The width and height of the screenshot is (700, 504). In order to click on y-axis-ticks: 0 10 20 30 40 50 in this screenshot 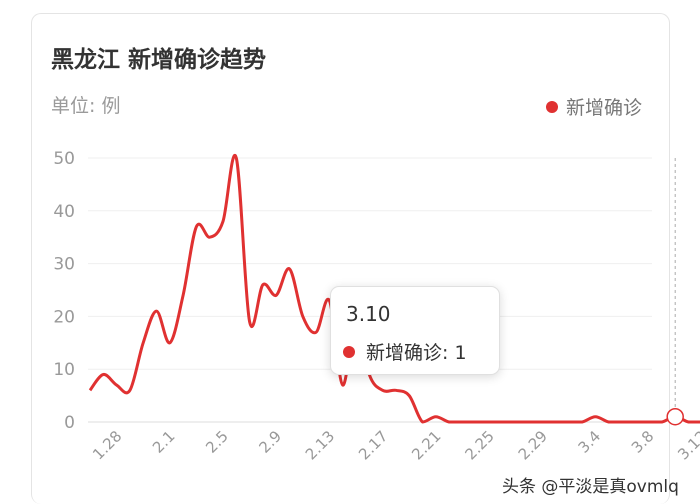, I will do `click(64, 291)`.